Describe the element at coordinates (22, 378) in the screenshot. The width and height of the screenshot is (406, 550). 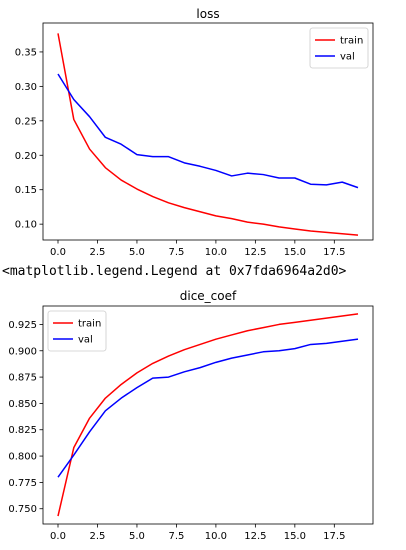
I see `y-tick-label: 0.875` at that location.